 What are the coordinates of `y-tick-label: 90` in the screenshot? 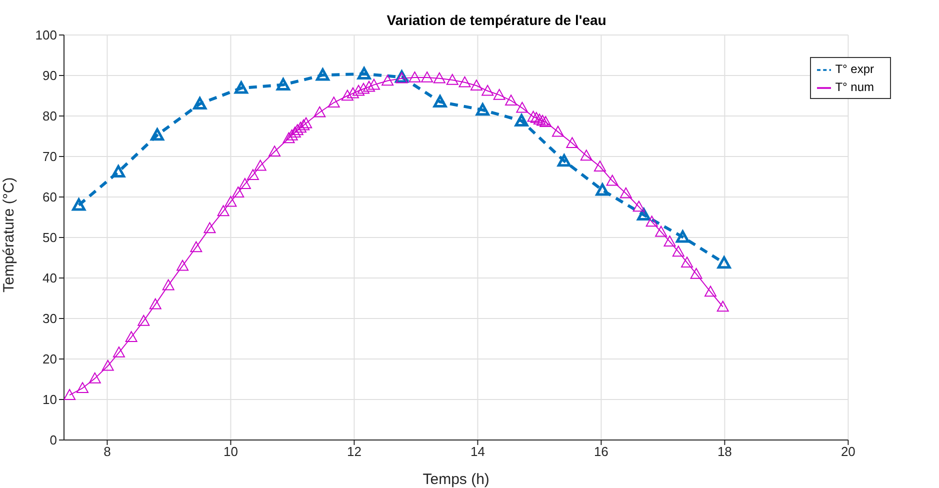 It's located at (49, 76).